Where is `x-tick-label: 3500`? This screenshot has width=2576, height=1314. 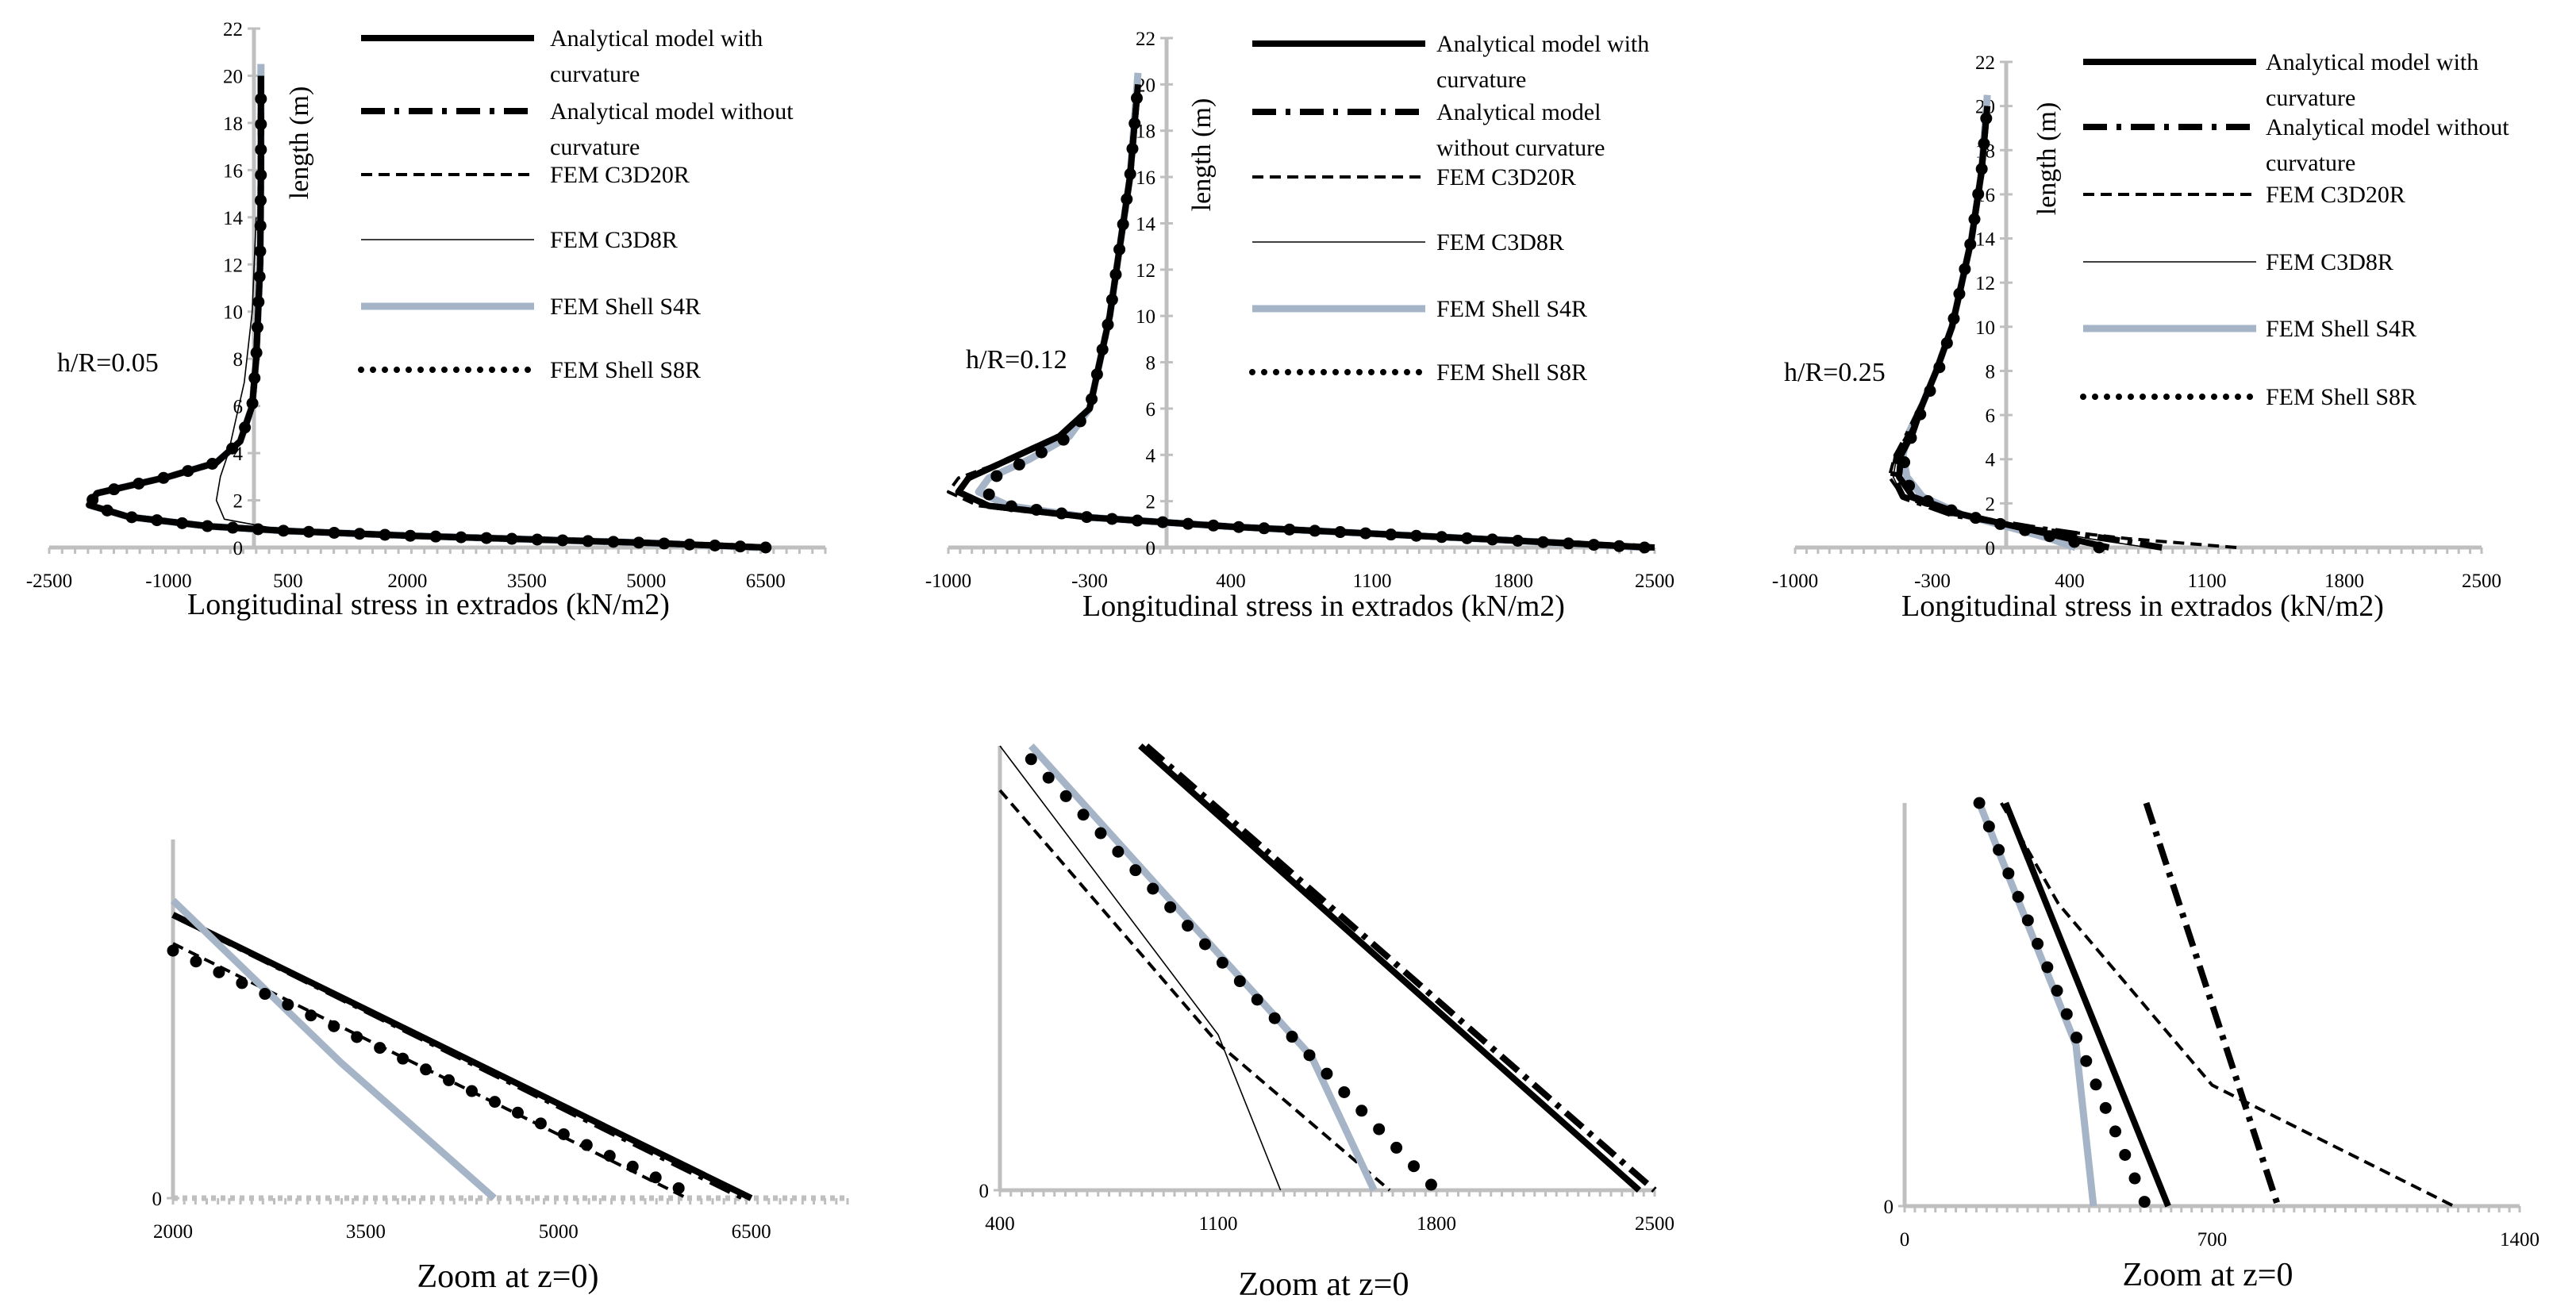
x-tick-label: 3500 is located at coordinates (527, 581).